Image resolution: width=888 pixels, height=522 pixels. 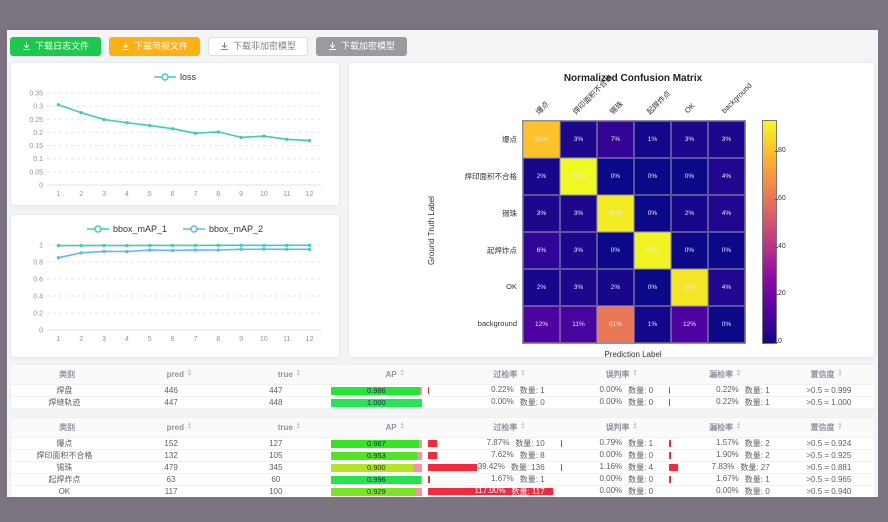 What do you see at coordinates (641, 467) in the screenshot?
I see `rate-count: 数量: 4` at bounding box center [641, 467].